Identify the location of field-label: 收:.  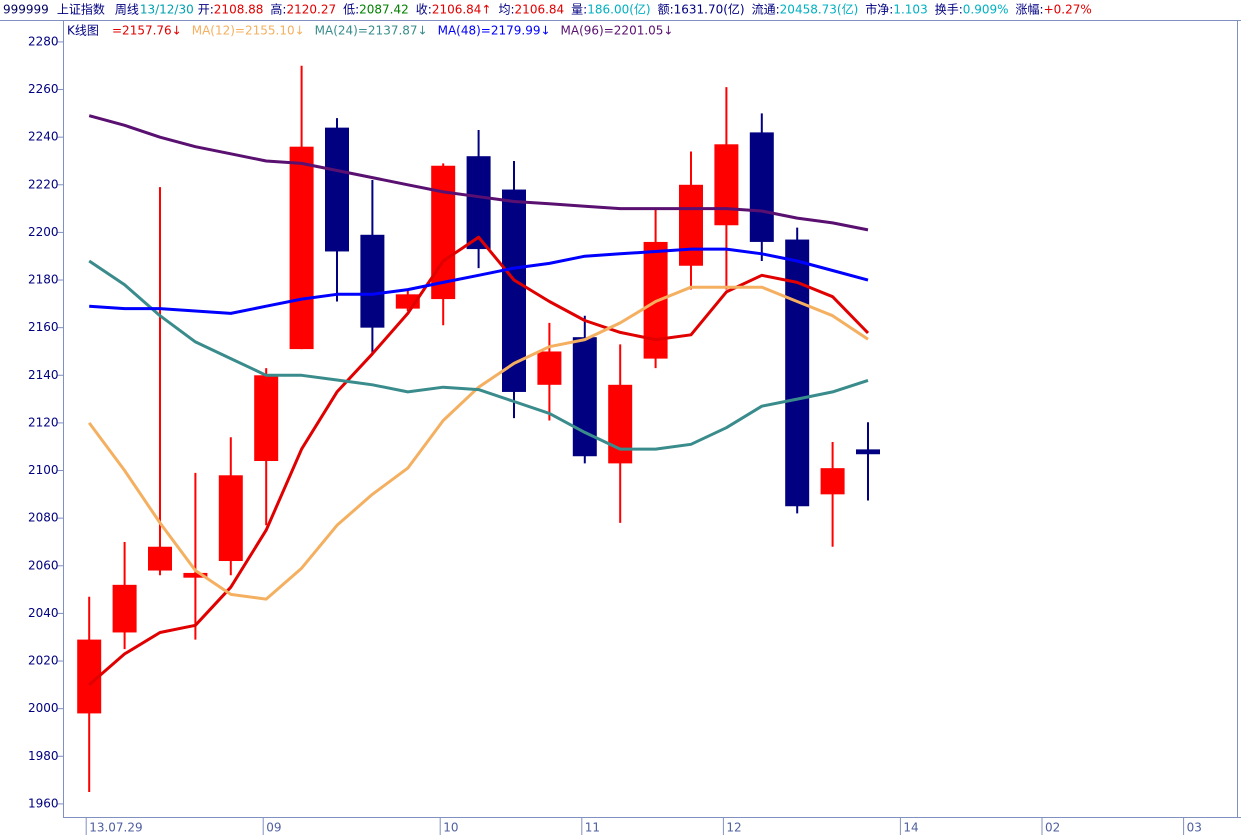
(424, 10).